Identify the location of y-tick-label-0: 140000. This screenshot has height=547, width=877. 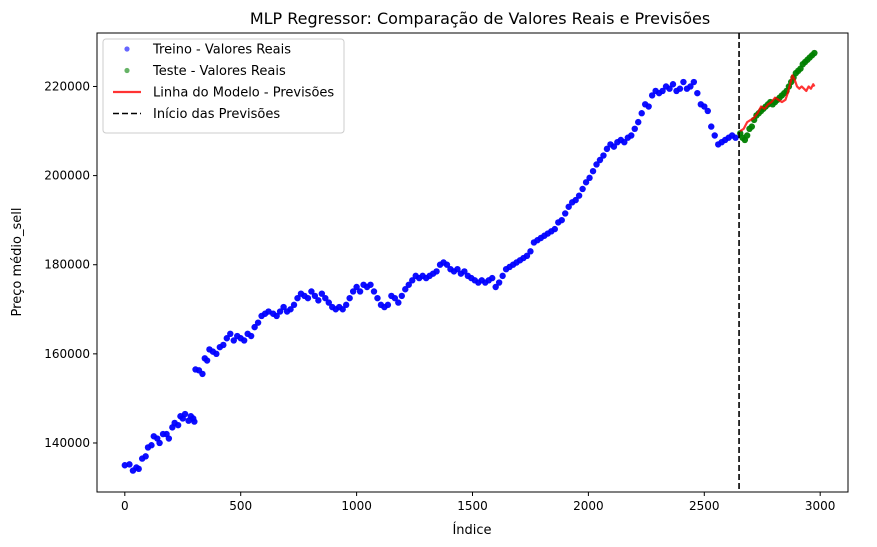
(67, 443).